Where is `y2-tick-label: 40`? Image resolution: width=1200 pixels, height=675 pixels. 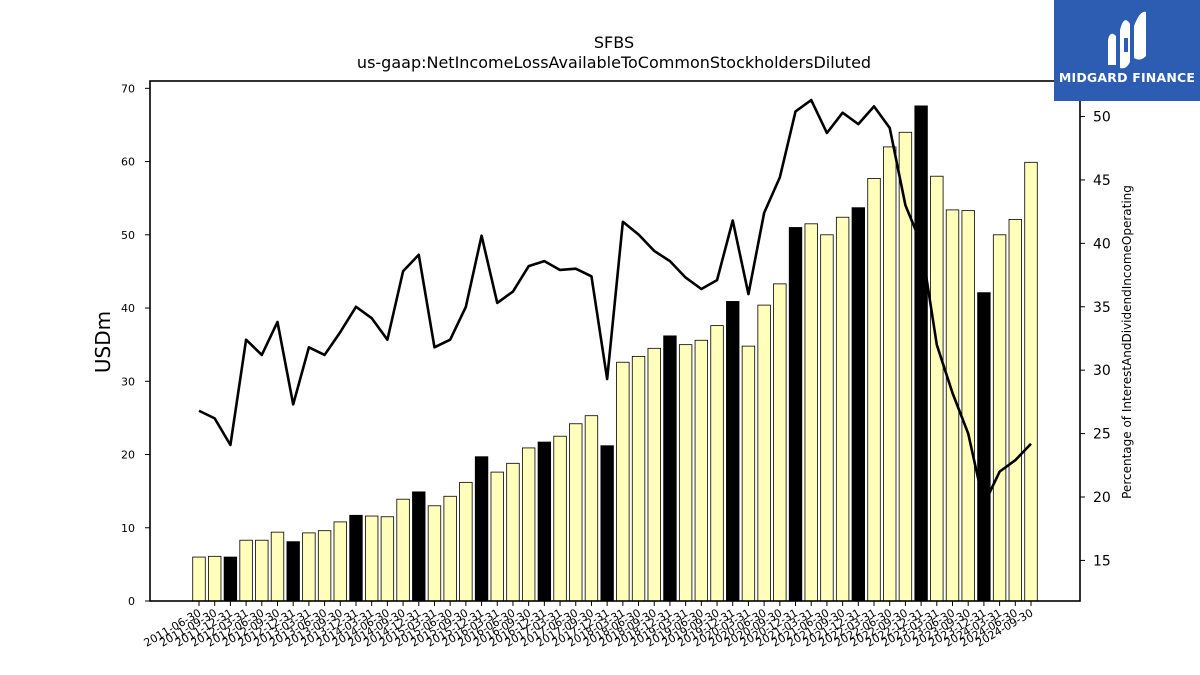 y2-tick-label: 40 is located at coordinates (1102, 244).